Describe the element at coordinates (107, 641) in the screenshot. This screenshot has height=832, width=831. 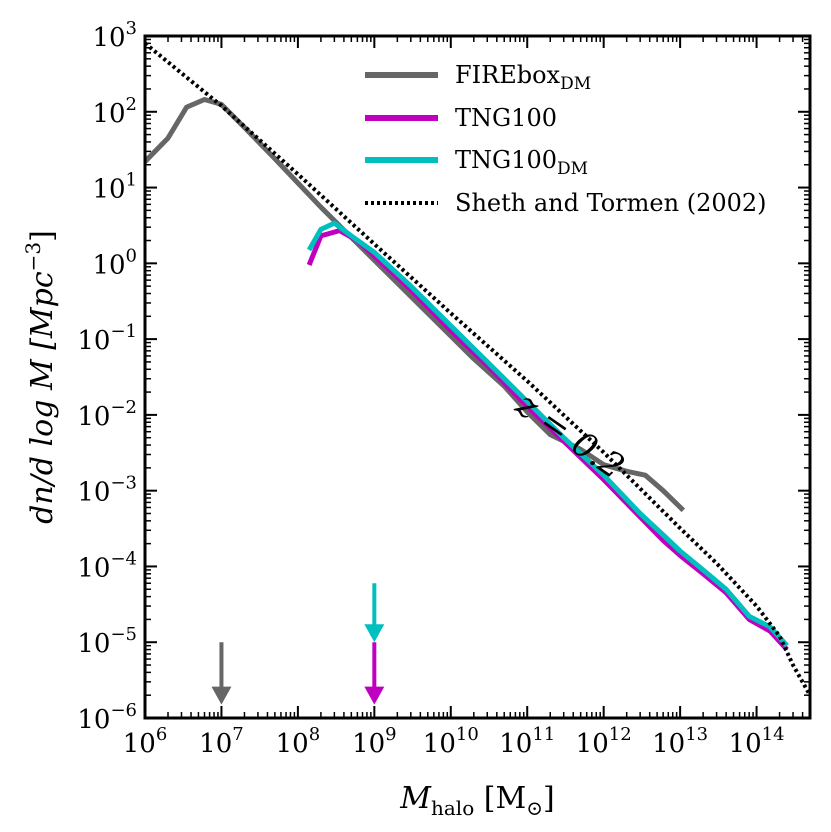
I see `y-tick-label: 10⁻⁵` at that location.